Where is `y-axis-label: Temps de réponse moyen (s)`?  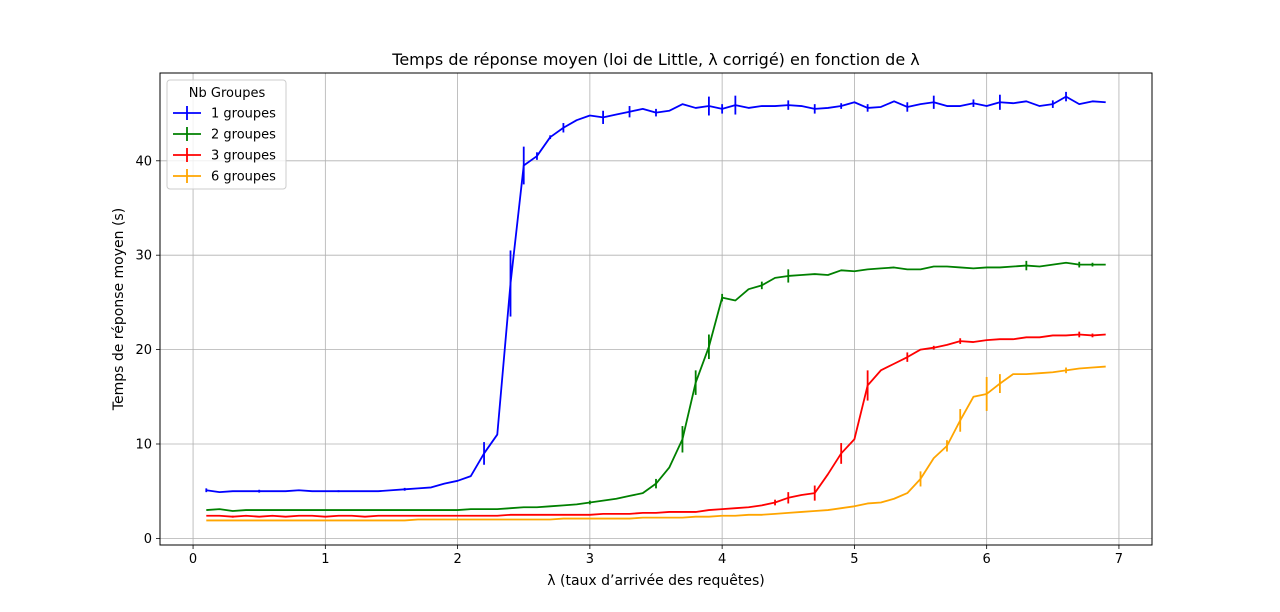 y-axis-label: Temps de réponse moyen (s) is located at coordinates (119, 309).